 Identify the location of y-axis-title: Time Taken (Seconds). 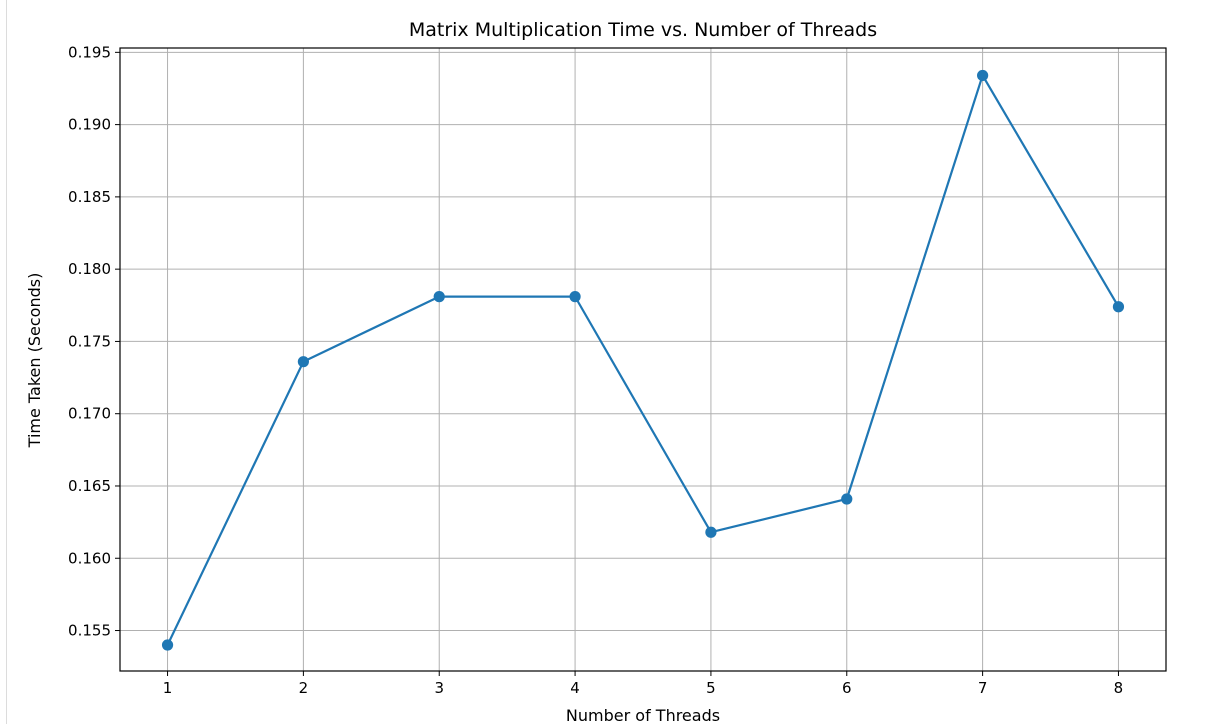
(34, 361).